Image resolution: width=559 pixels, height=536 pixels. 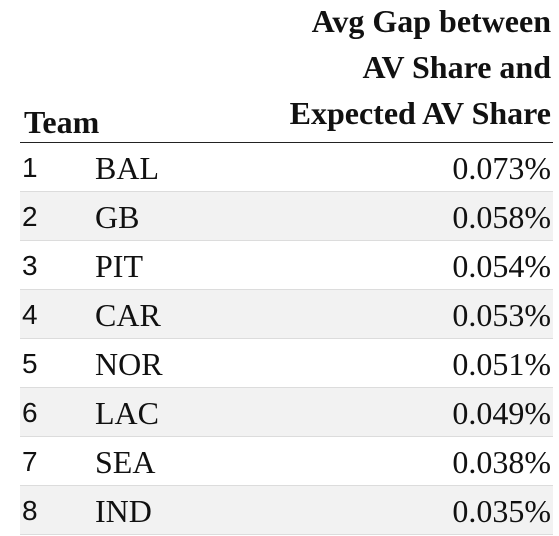 I want to click on table-row: 6 LAC 0.049%, so click(x=286, y=412).